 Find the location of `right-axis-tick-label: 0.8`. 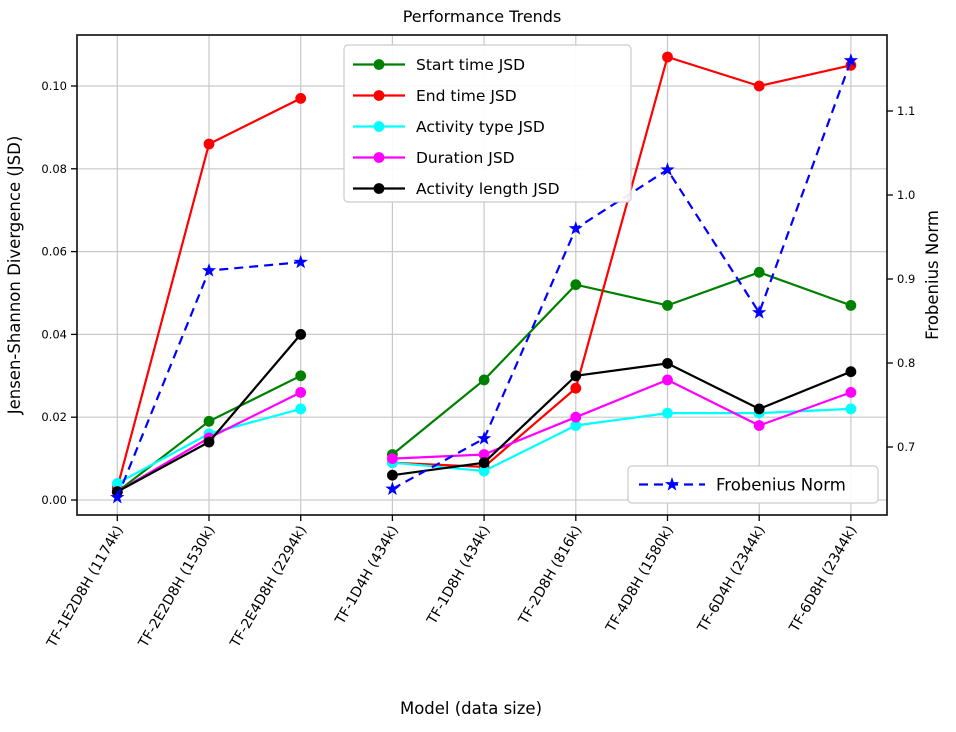

right-axis-tick-label: 0.8 is located at coordinates (906, 363).